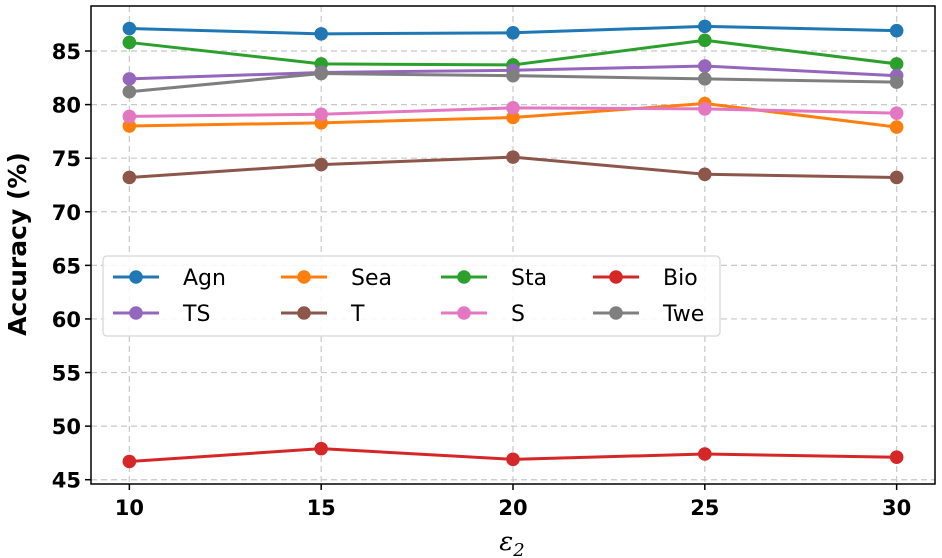 The height and width of the screenshot is (558, 942). I want to click on legend-label: S, so click(518, 314).